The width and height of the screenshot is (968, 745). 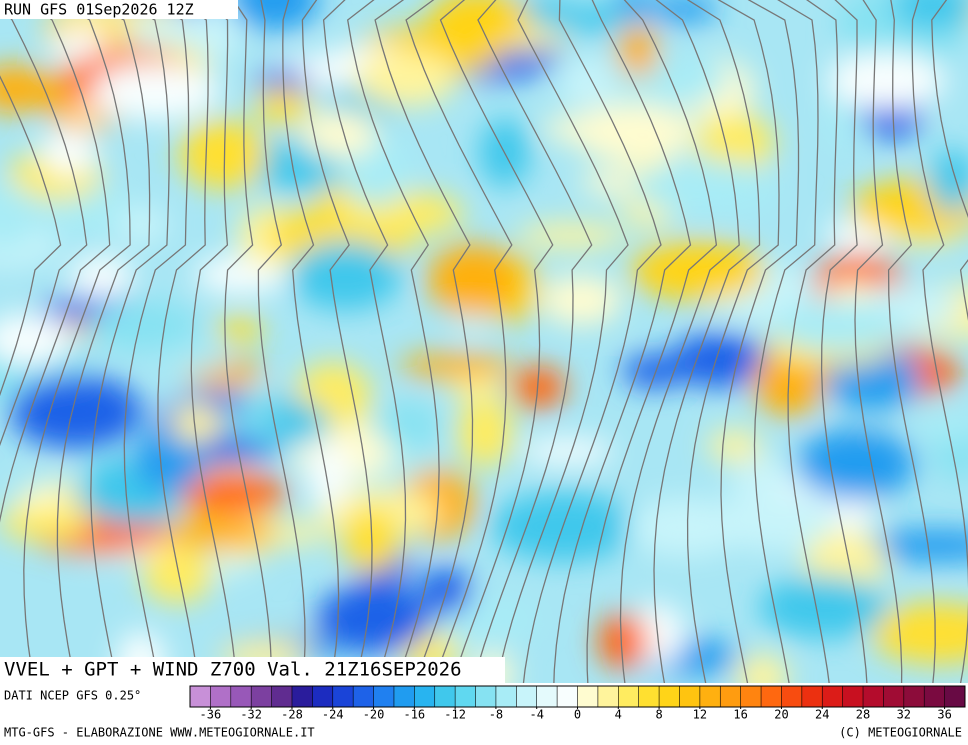 I want to click on run-label-box, so click(x=119, y=9).